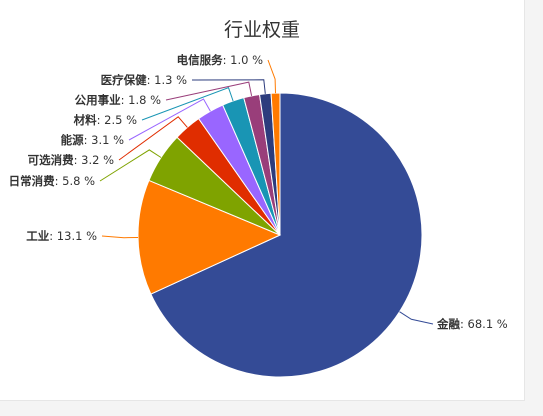 The width and height of the screenshot is (543, 416). What do you see at coordinates (117, 120) in the screenshot?
I see `slice-label-value: : 2.5 %` at bounding box center [117, 120].